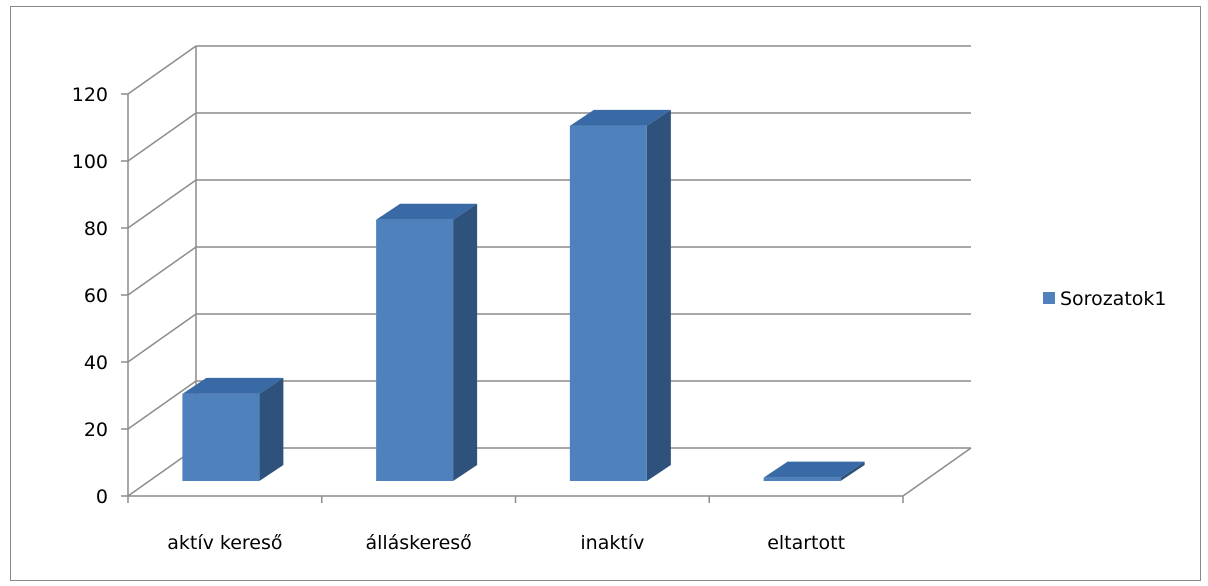  What do you see at coordinates (96, 430) in the screenshot?
I see `y-tick-label: 20` at bounding box center [96, 430].